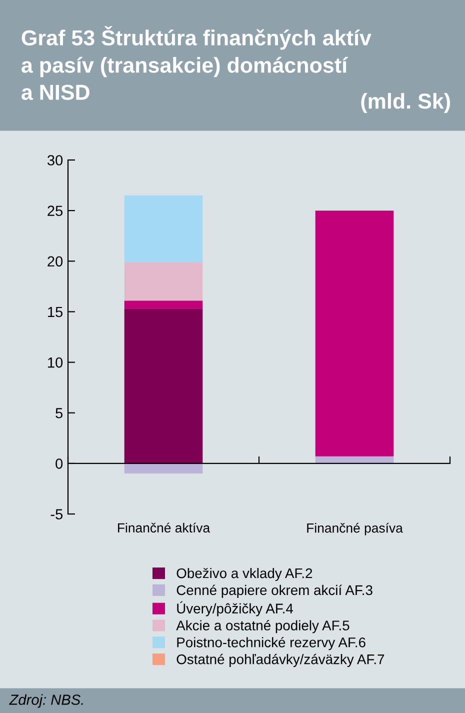 The width and height of the screenshot is (465, 713). I want to click on y-tick-label: 30, so click(55, 160).